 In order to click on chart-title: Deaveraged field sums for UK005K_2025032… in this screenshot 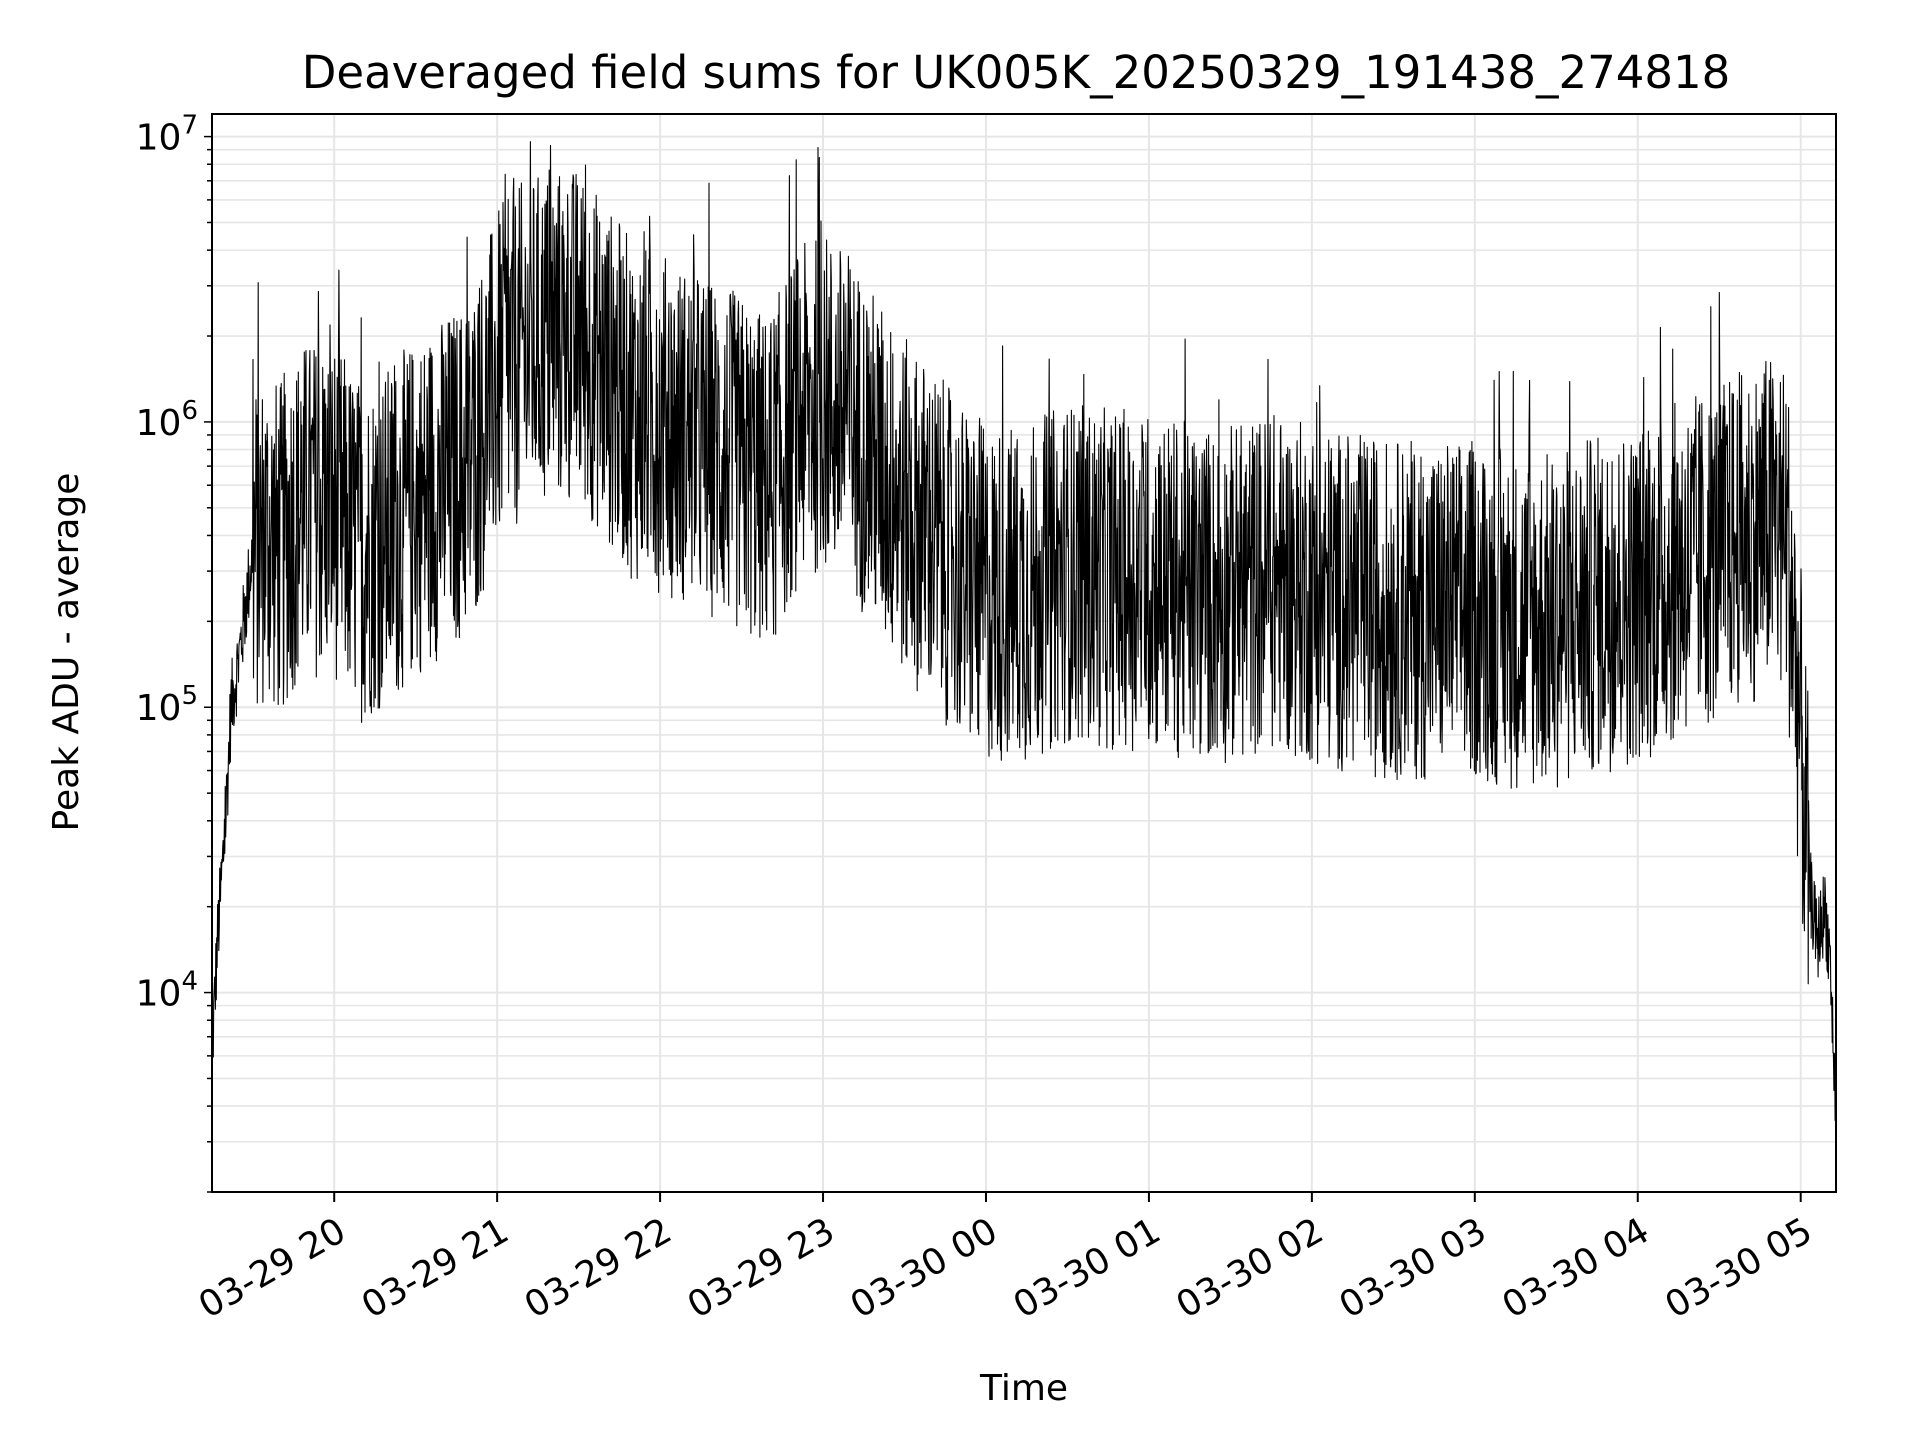, I will do `click(1016, 72)`.